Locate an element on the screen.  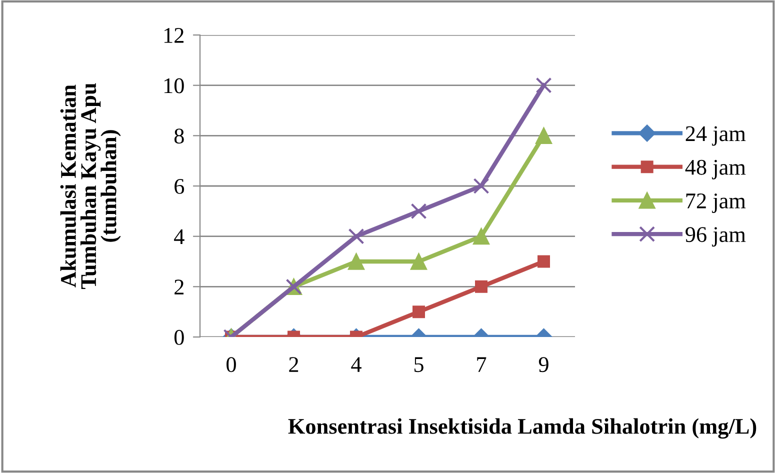
y-axis-title: Akumulasi Kematian Tumbuhan Kayu Apu (tumbuhan) is located at coordinates (90, 186).